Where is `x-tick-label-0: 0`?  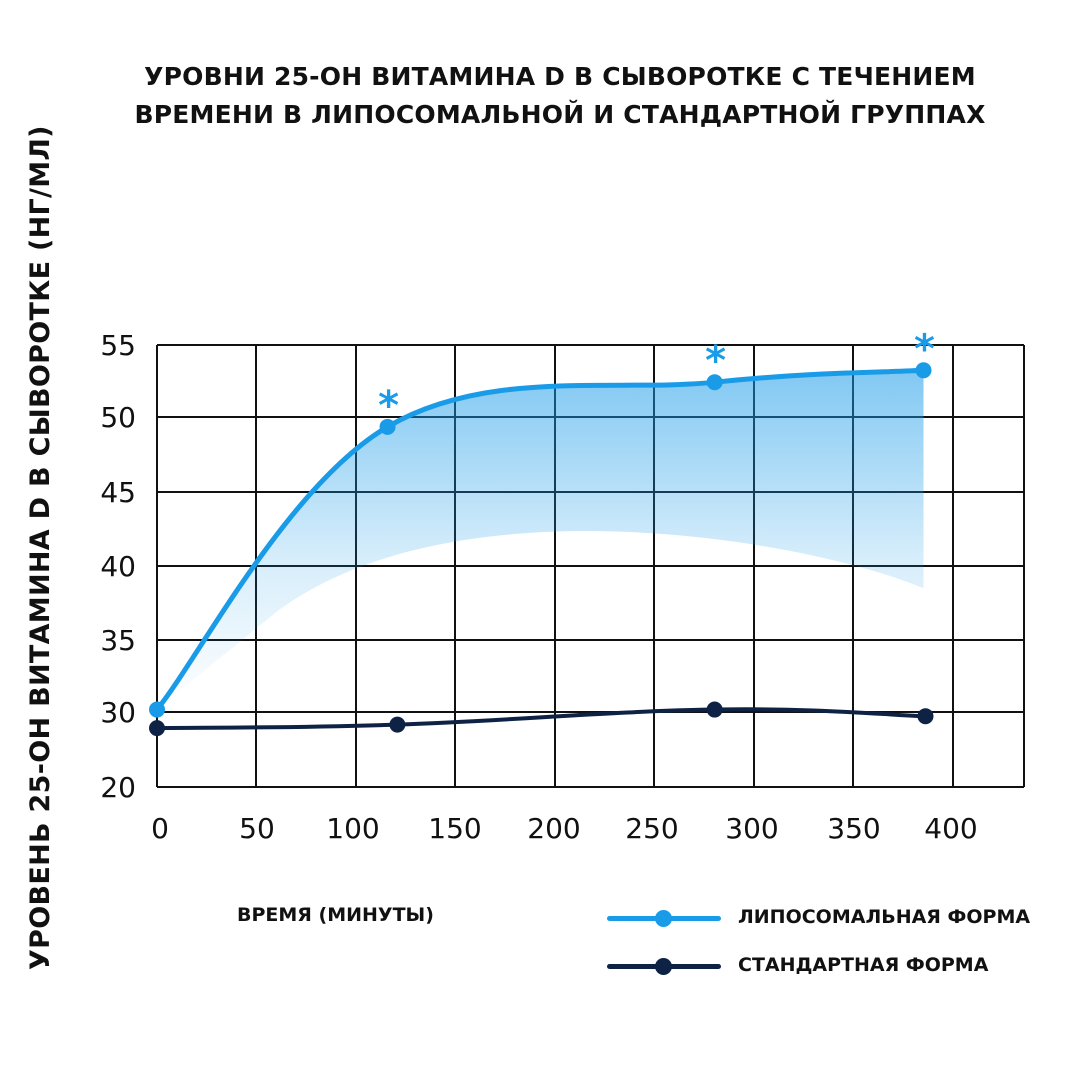 x-tick-label-0: 0 is located at coordinates (160, 828).